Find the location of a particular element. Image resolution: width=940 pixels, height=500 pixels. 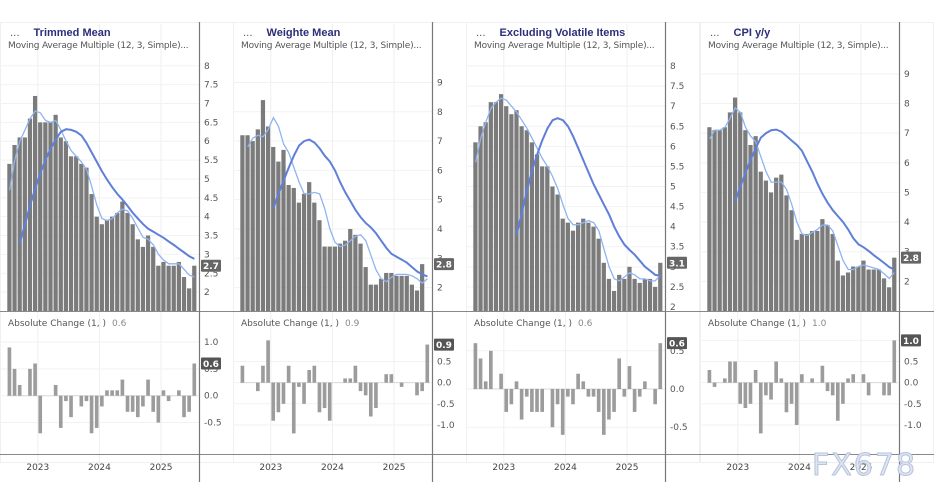

change-y-tick-label: -0.5 is located at coordinates (213, 424).